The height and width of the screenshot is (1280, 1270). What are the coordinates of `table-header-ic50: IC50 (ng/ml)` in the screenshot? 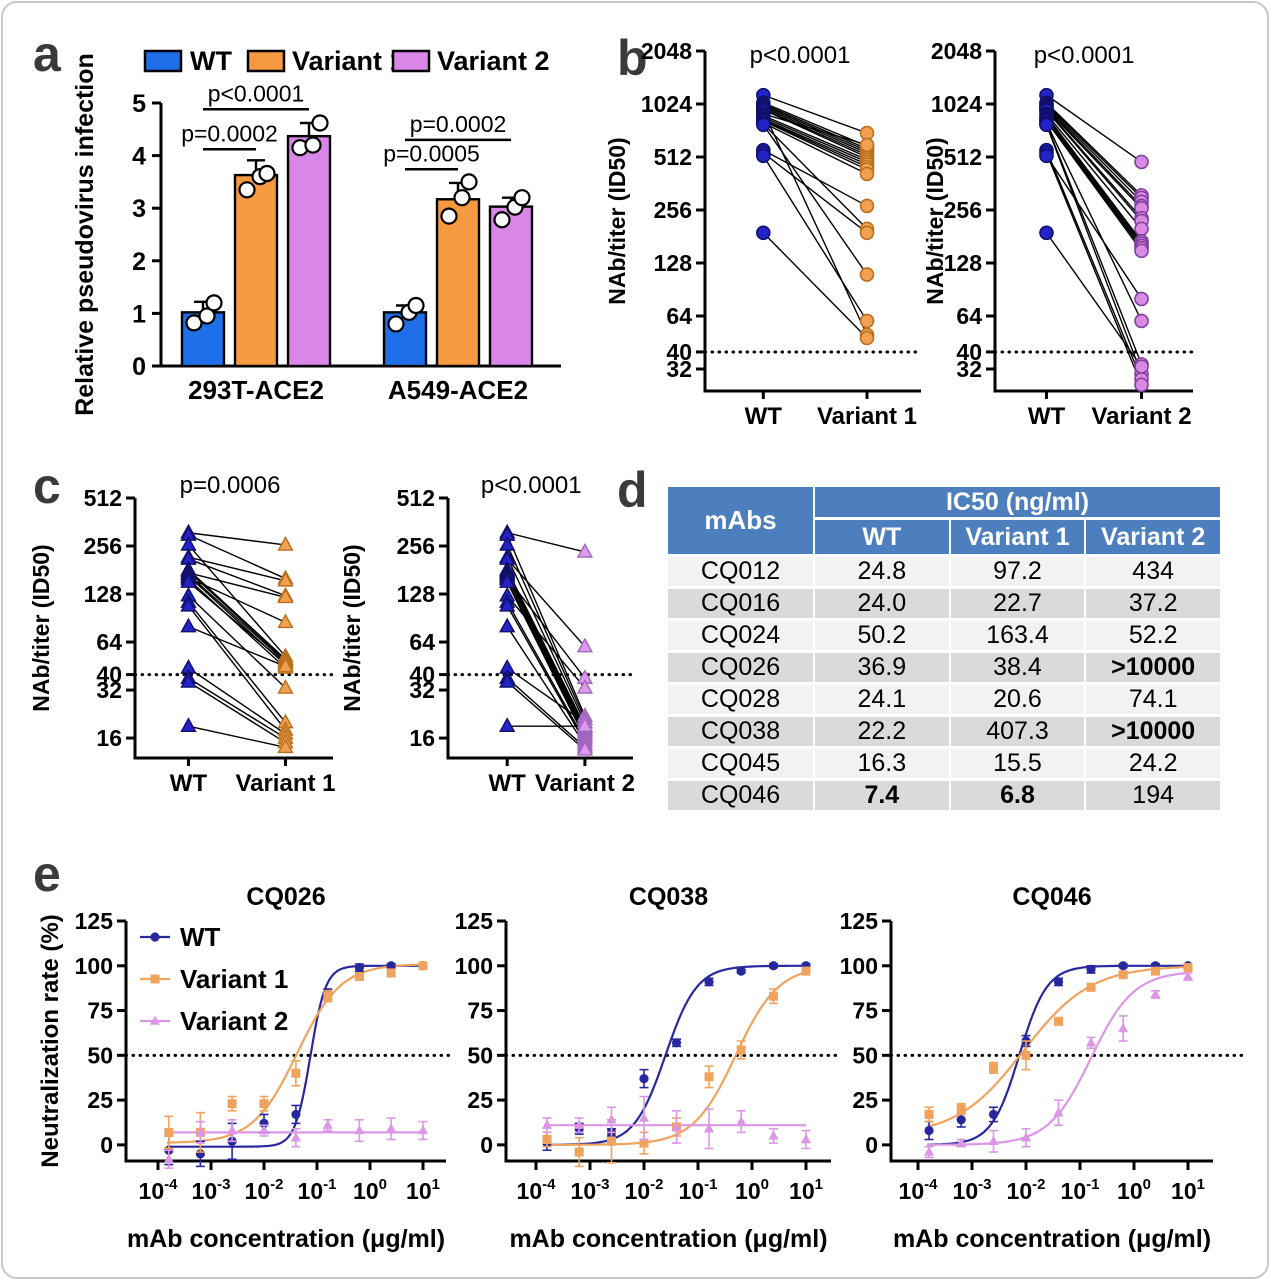 It's located at (1017, 502).